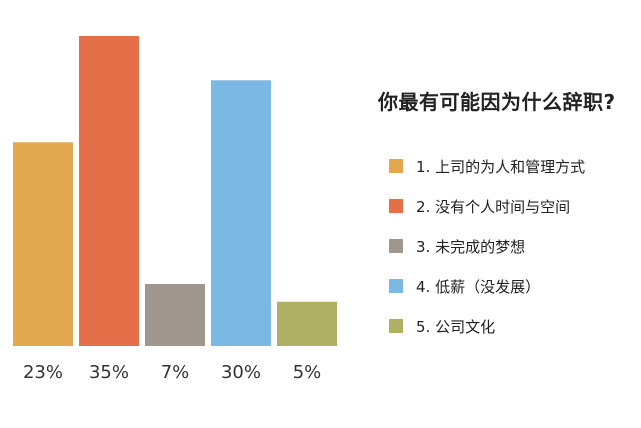 The width and height of the screenshot is (641, 428). I want to click on bar-value-label-2: 35%, so click(109, 372).